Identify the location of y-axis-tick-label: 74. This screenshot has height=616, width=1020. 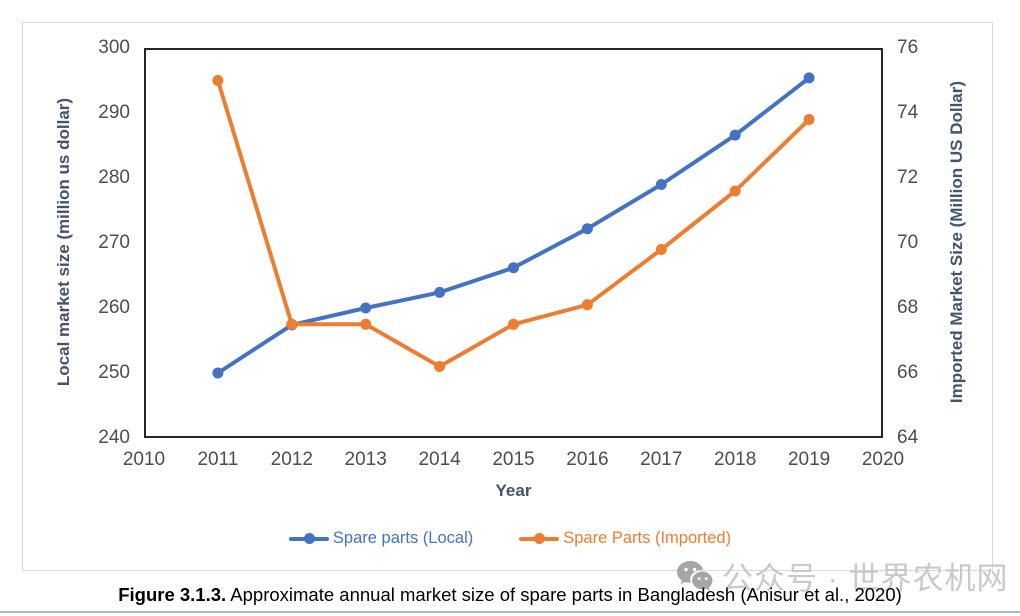
(908, 112).